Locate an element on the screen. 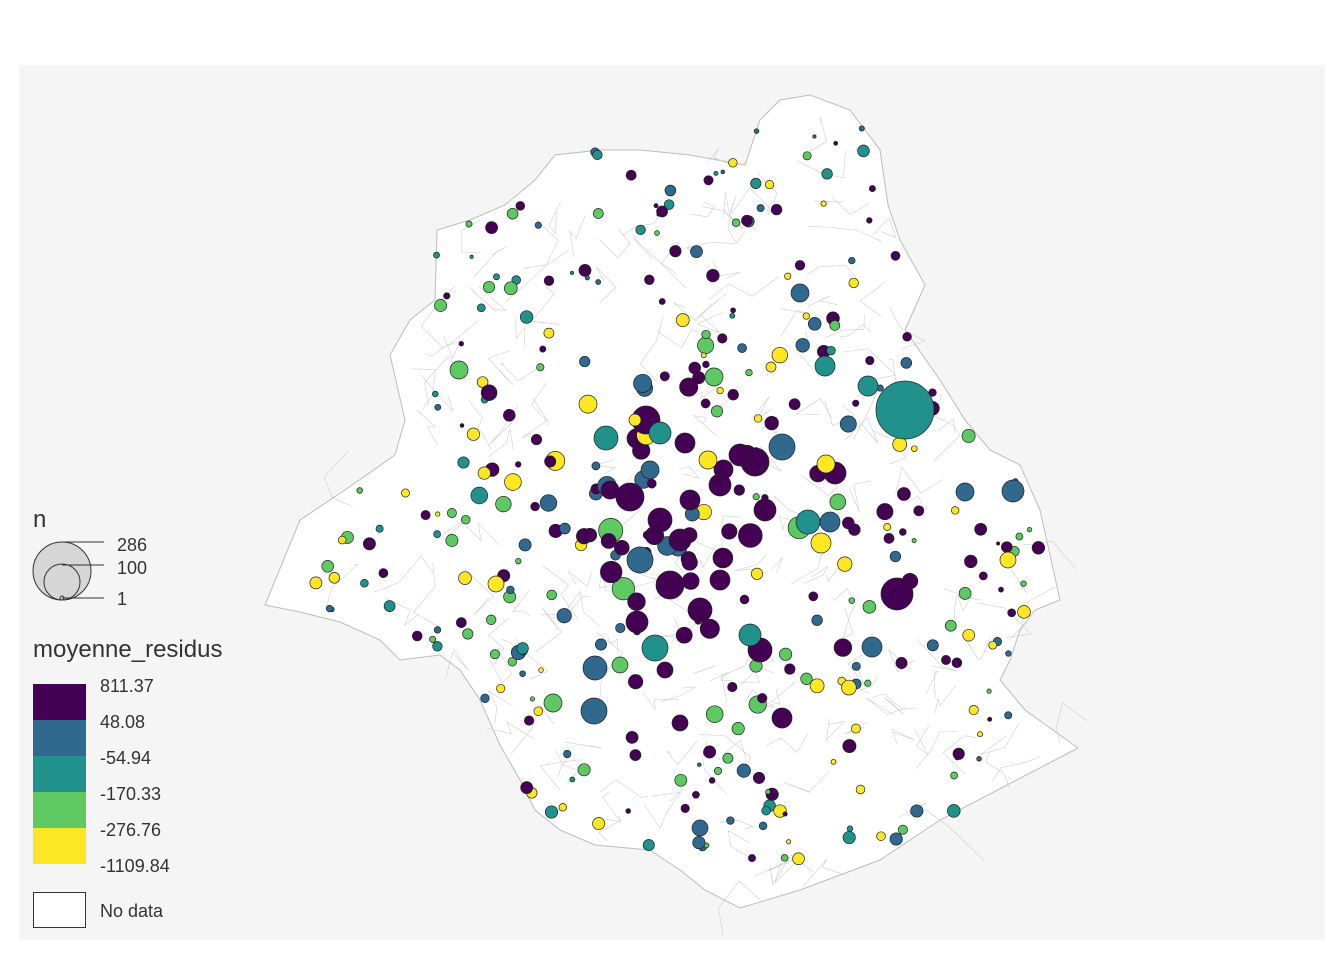 The height and width of the screenshot is (960, 1344). no-data-swatch is located at coordinates (59, 910).